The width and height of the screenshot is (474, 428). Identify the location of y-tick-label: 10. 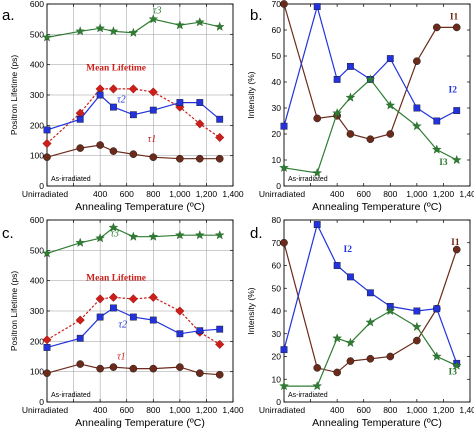
(277, 379).